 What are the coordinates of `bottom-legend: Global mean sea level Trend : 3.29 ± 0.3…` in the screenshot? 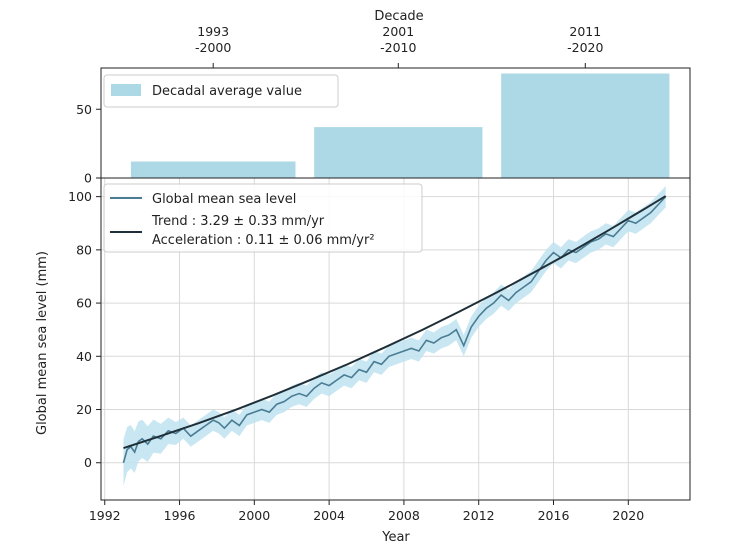 It's located at (263, 218).